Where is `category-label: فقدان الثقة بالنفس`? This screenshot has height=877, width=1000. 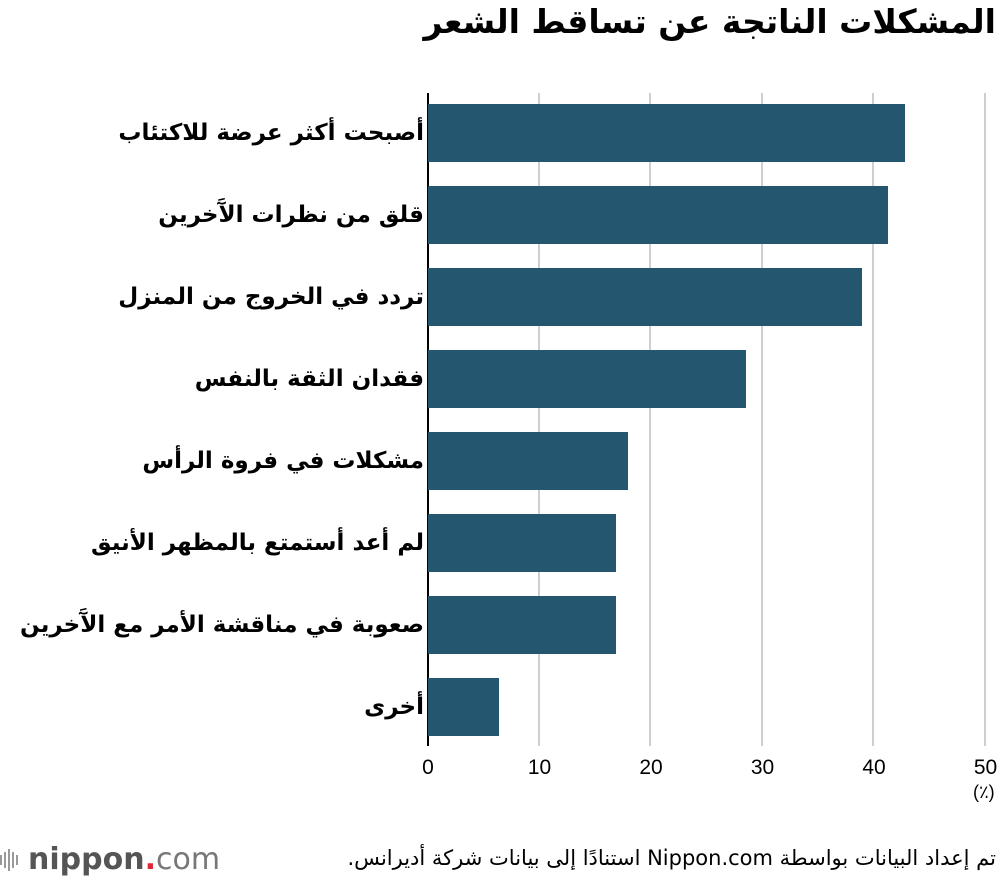 category-label: فقدان الثقة بالنفس is located at coordinates (309, 379).